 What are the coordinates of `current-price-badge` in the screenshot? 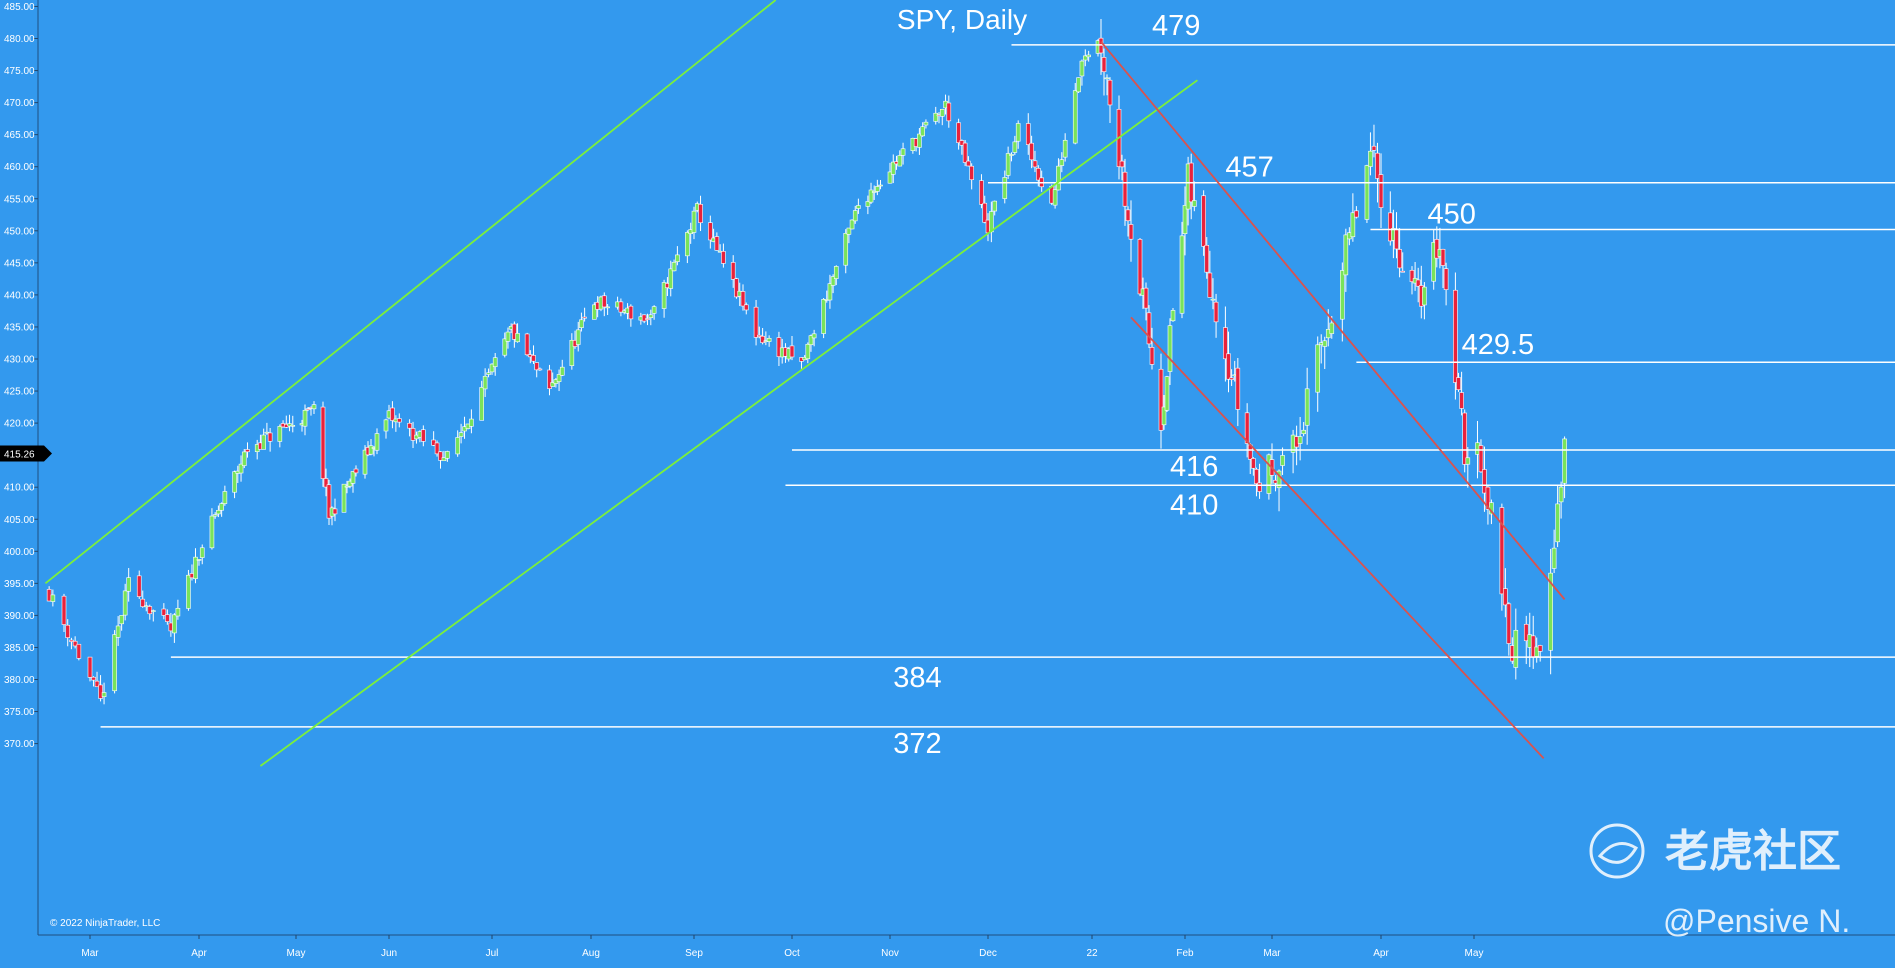 It's located at (26, 453).